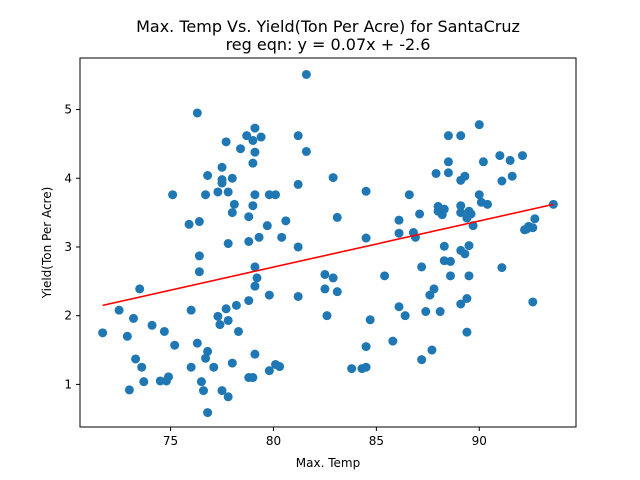  What do you see at coordinates (273, 441) in the screenshot?
I see `x-tick-label: 80` at bounding box center [273, 441].